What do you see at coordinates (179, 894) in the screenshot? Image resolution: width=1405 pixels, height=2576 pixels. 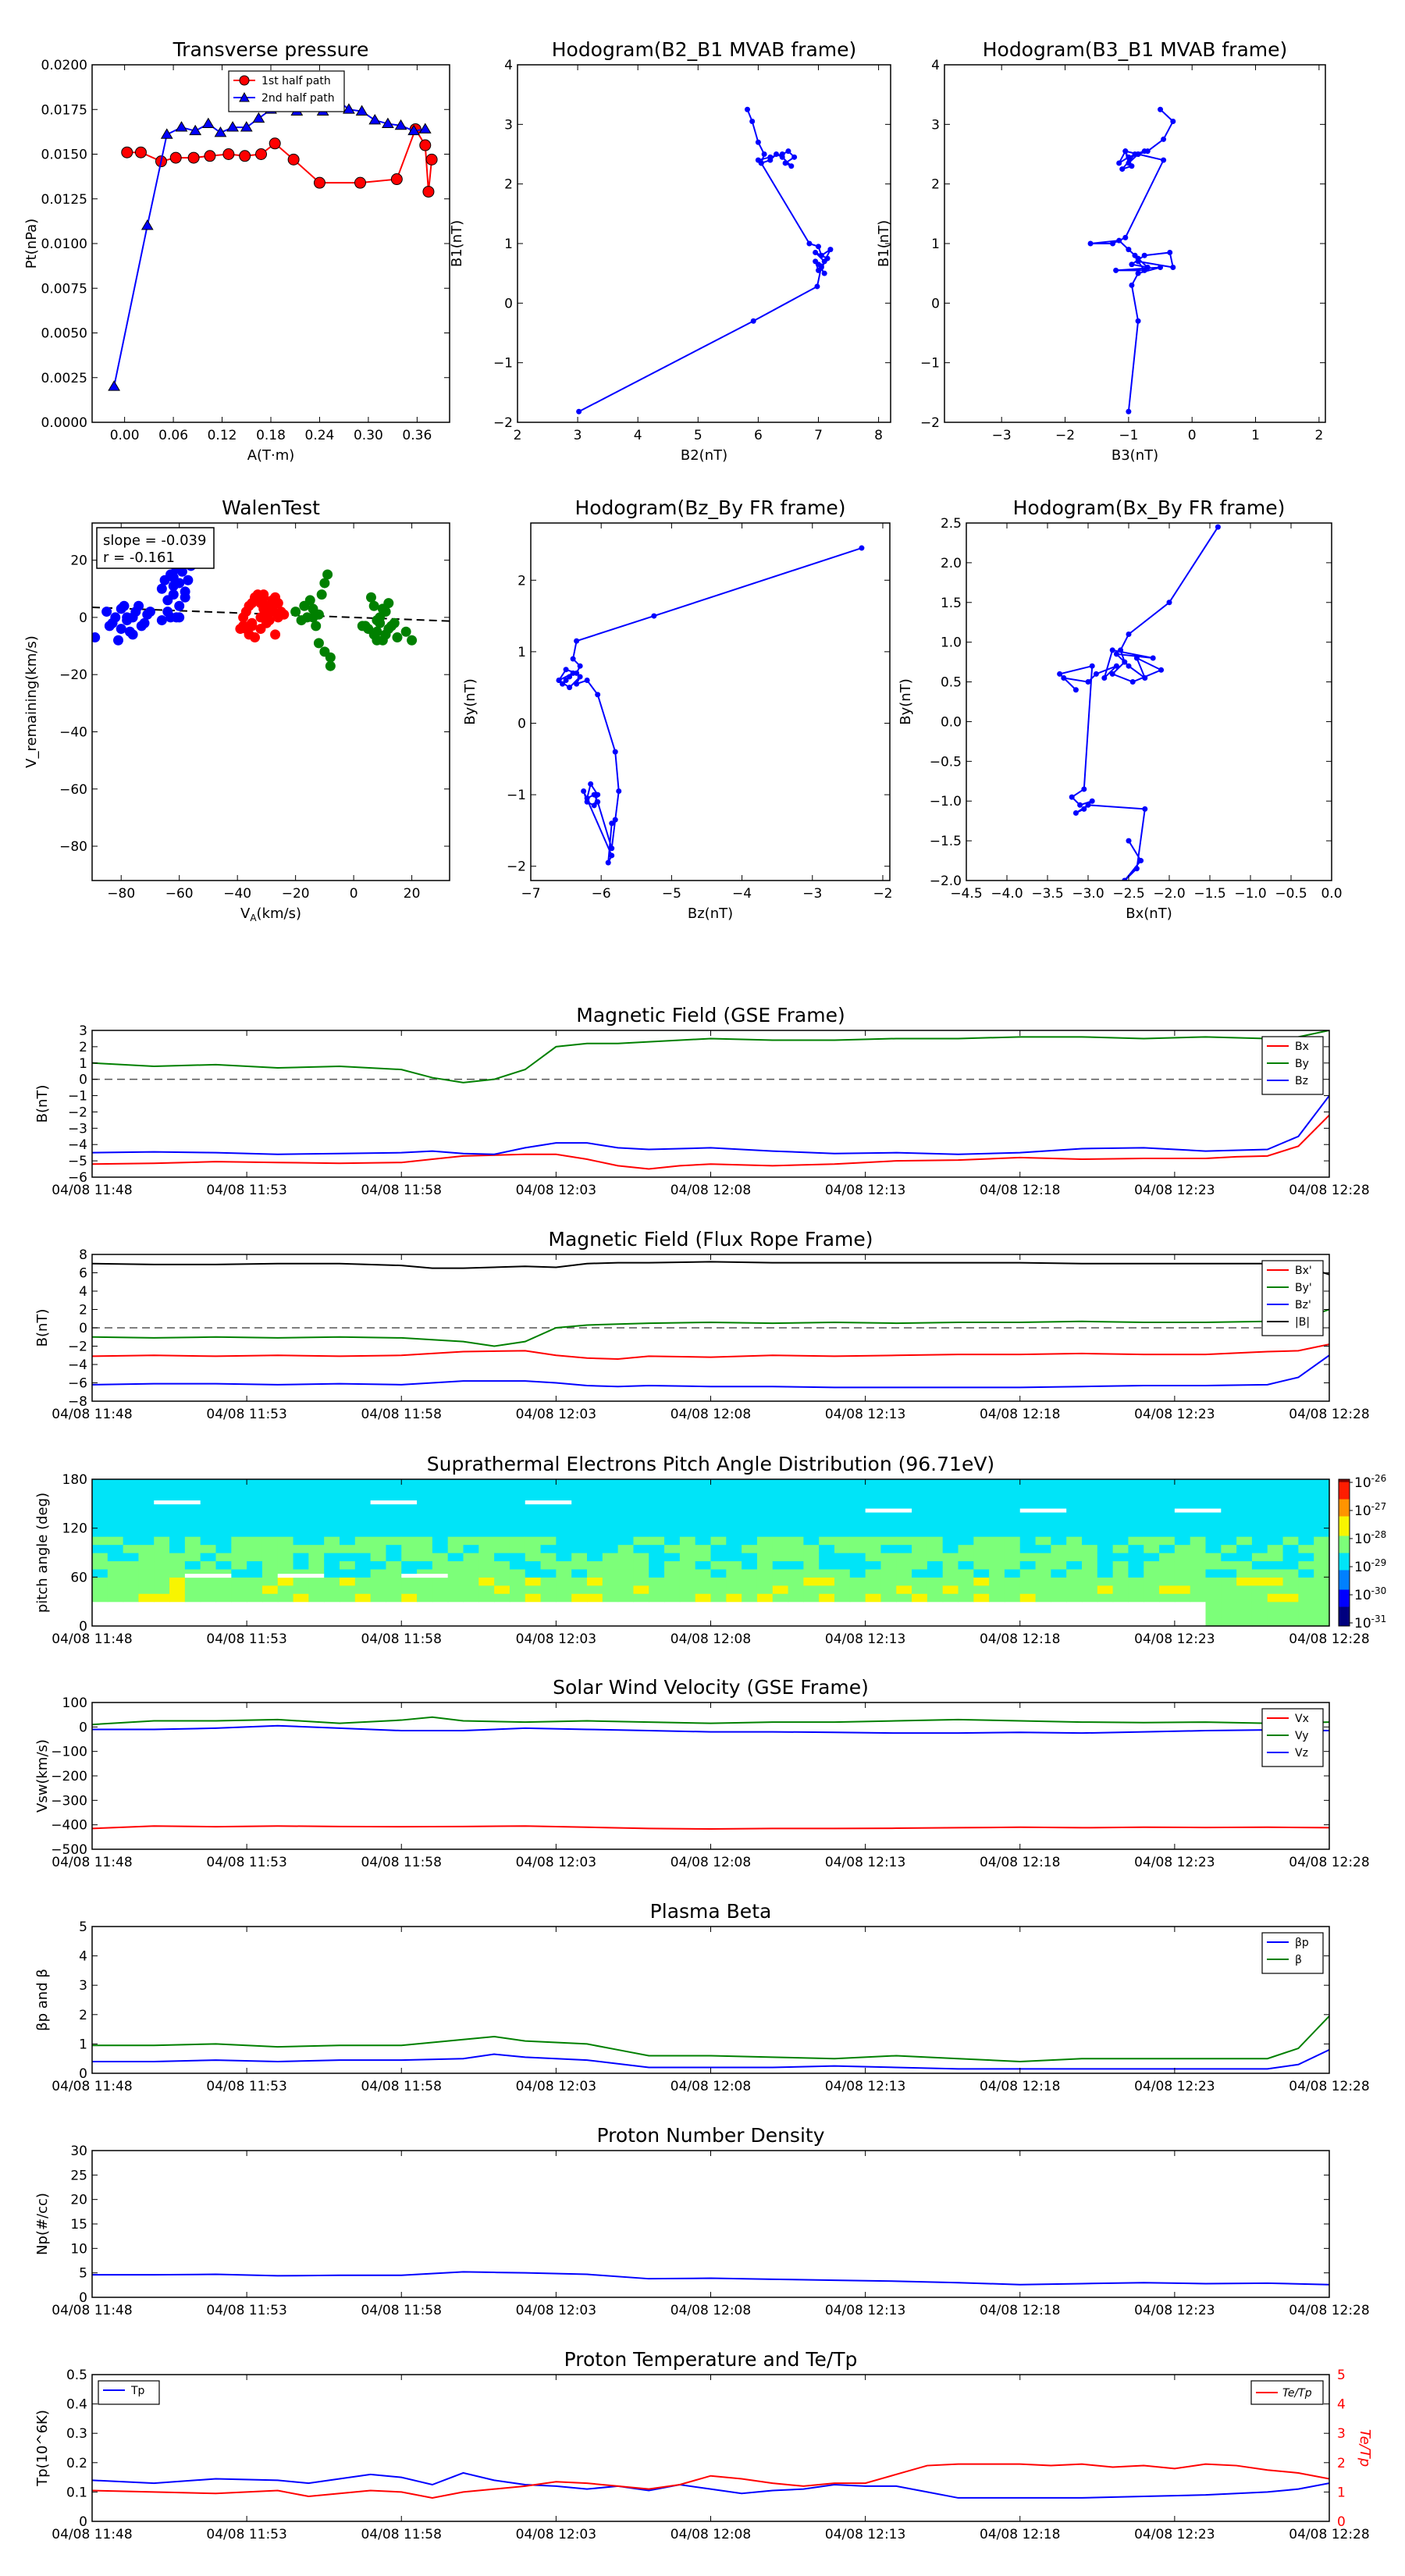 I see `x-tick-label: −60` at bounding box center [179, 894].